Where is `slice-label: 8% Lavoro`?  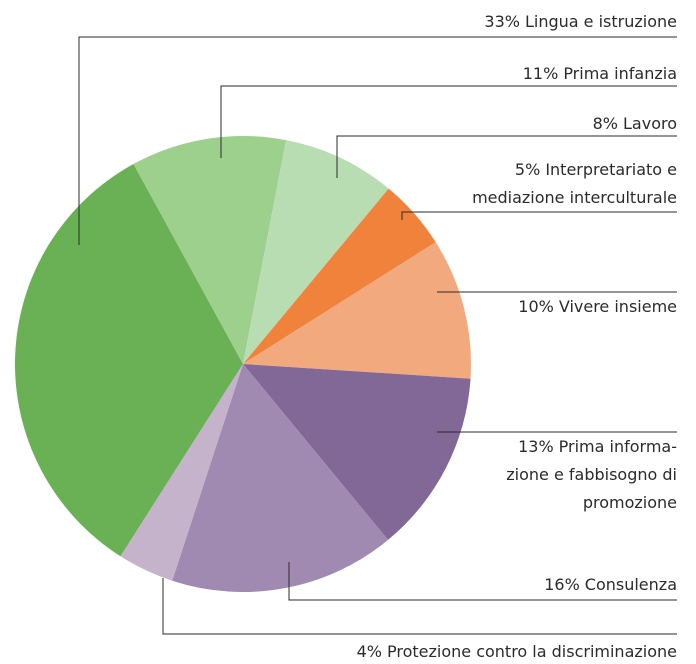
slice-label: 8% Lavoro is located at coordinates (635, 123).